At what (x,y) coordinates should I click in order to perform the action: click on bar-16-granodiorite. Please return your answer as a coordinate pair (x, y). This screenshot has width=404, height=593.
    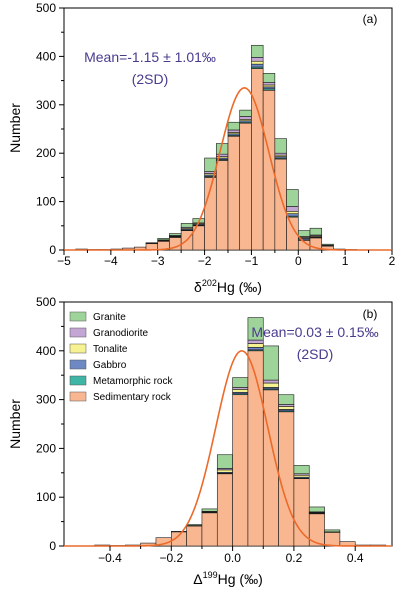
    Looking at the image, I should click on (269, 84).